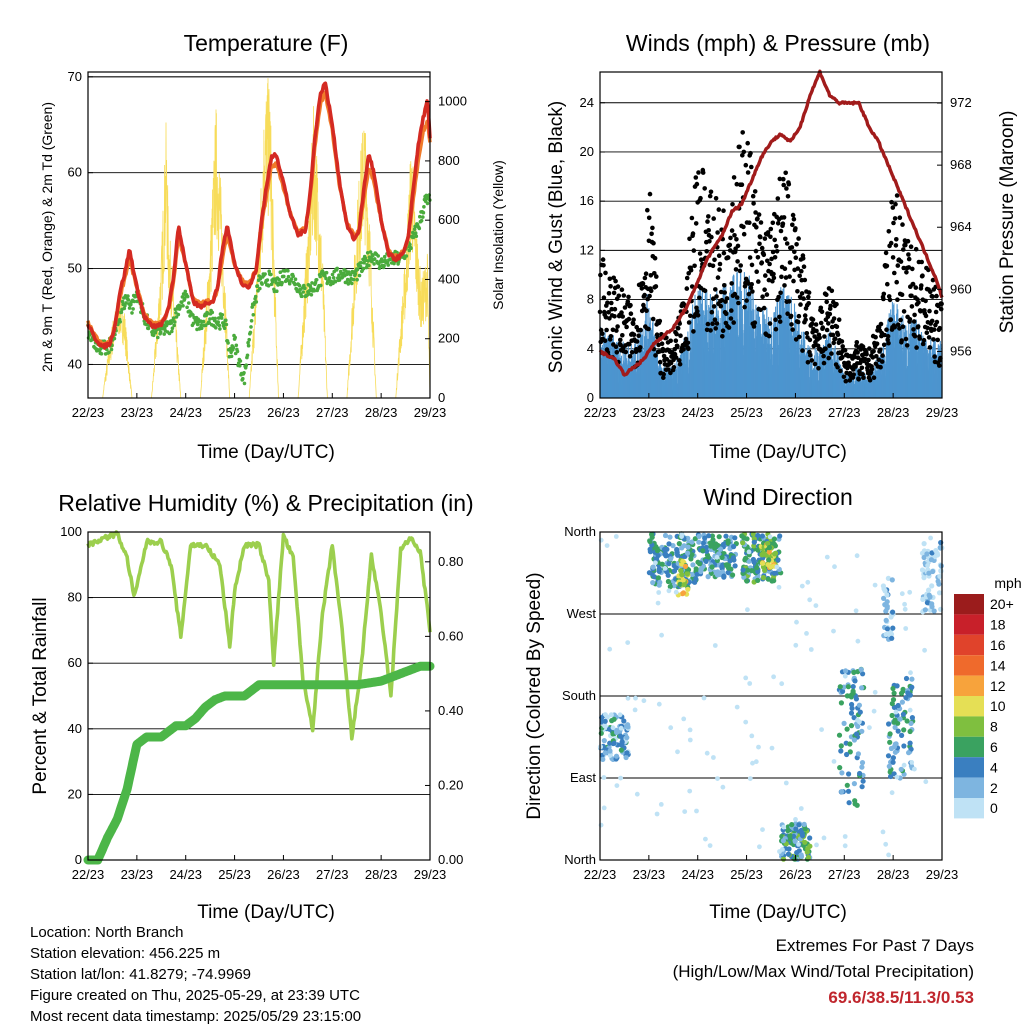 The height and width of the screenshot is (1027, 1024). What do you see at coordinates (942, 874) in the screenshot?
I see `direction-xtick-label: 29/23` at bounding box center [942, 874].